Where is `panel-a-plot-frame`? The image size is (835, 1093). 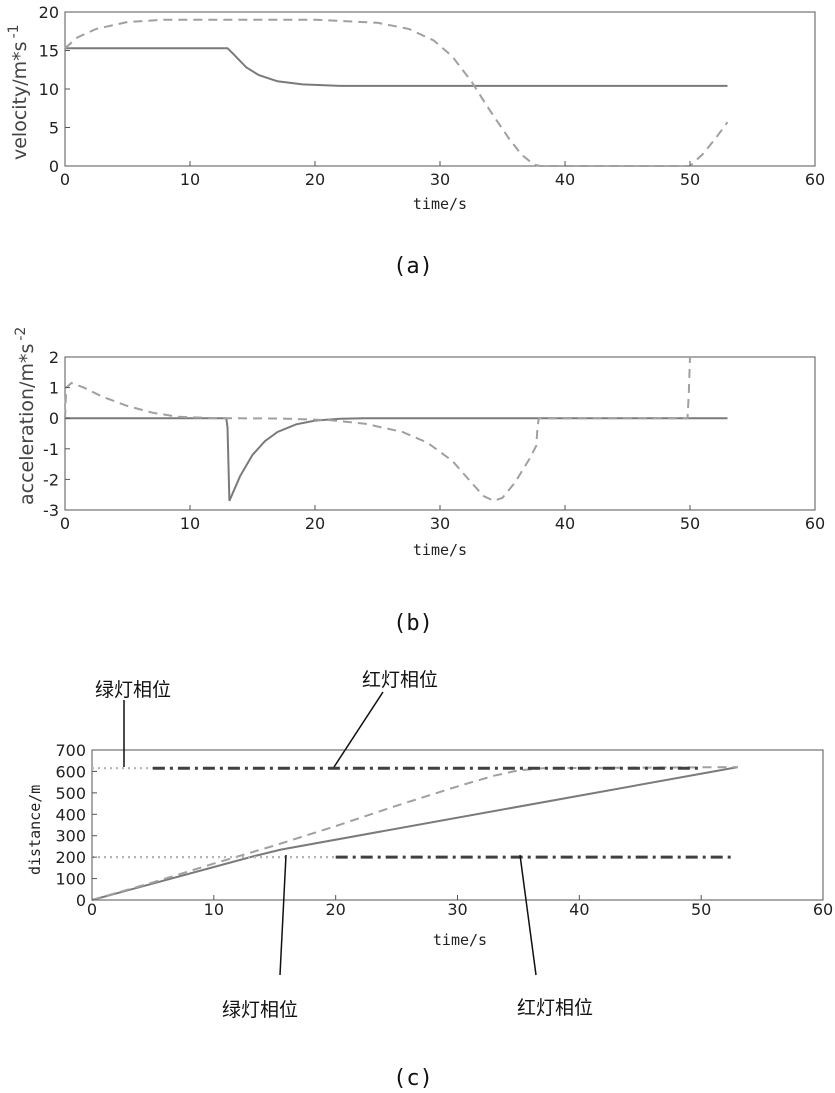 panel-a-plot-frame is located at coordinates (440, 89).